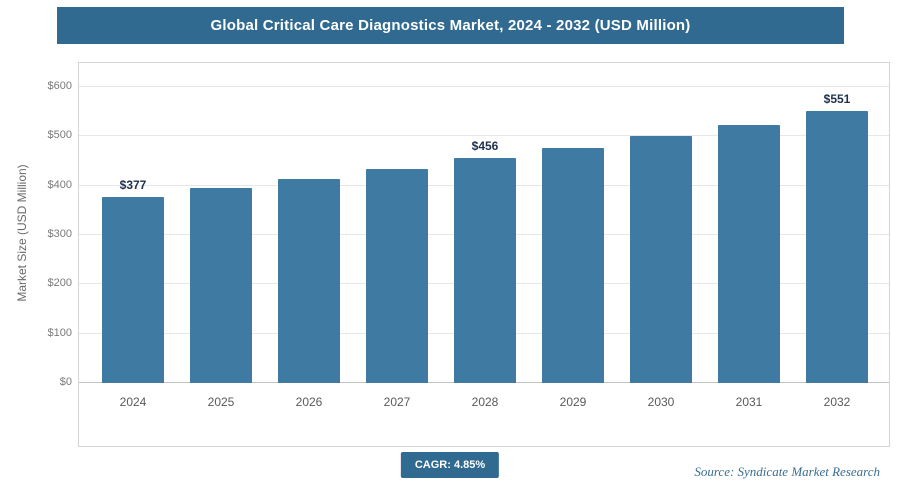 This screenshot has width=900, height=500. I want to click on x-axis-label: 2029, so click(573, 402).